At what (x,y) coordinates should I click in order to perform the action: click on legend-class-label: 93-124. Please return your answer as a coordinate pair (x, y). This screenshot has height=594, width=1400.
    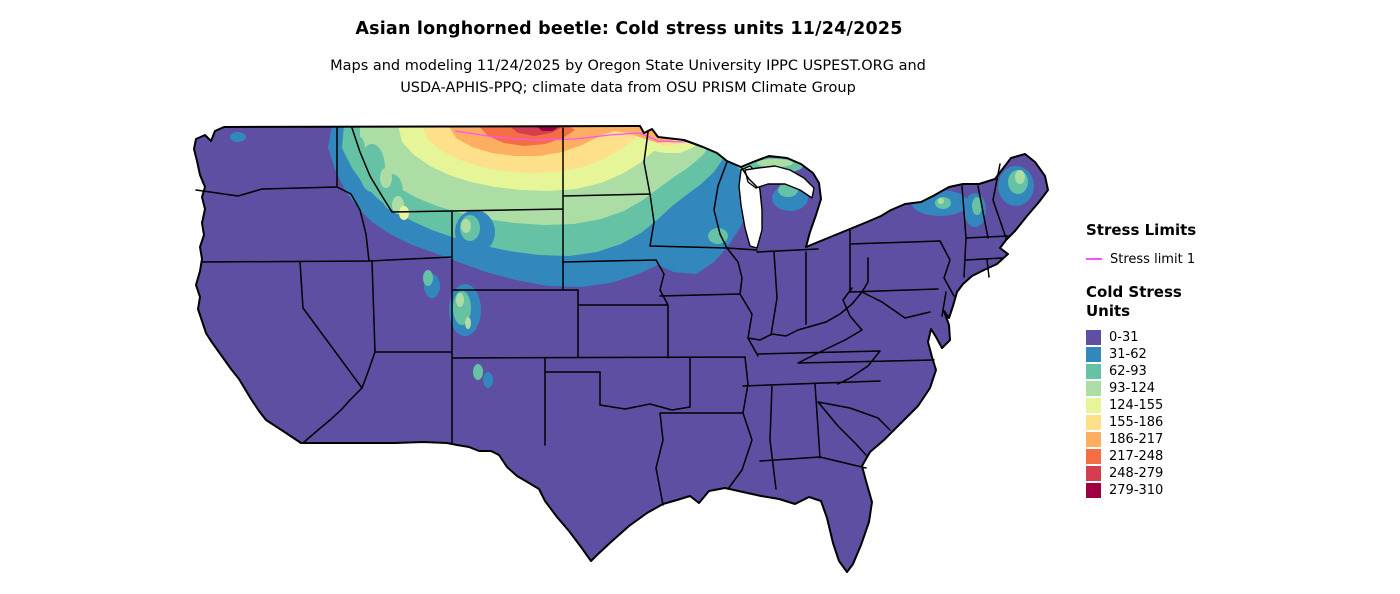
    Looking at the image, I should click on (1132, 388).